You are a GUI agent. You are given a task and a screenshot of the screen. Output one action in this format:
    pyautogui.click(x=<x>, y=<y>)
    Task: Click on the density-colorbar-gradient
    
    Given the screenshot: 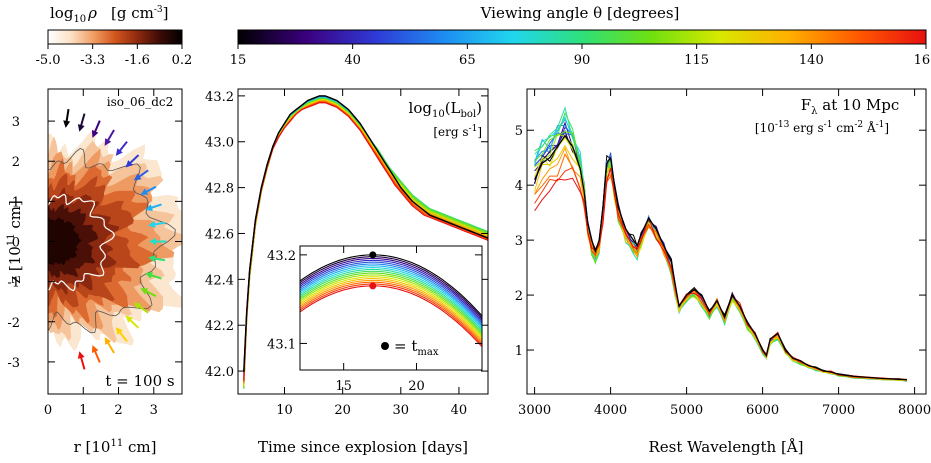 What is the action you would take?
    pyautogui.click(x=115, y=37)
    